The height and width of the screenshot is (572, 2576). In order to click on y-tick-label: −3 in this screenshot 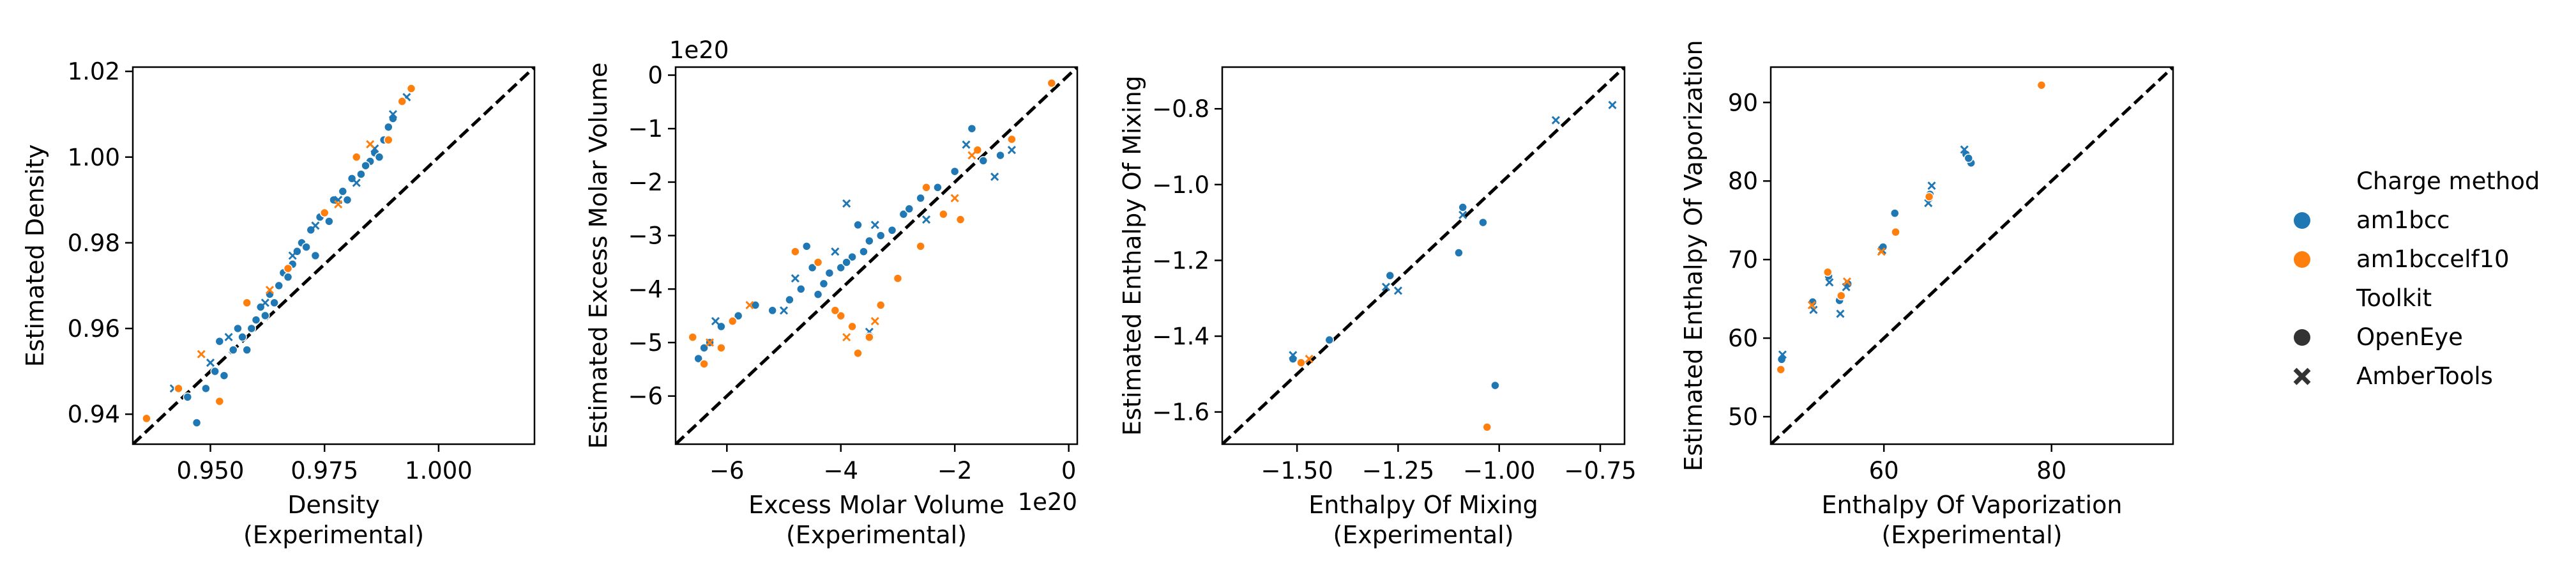, I will do `click(646, 236)`.